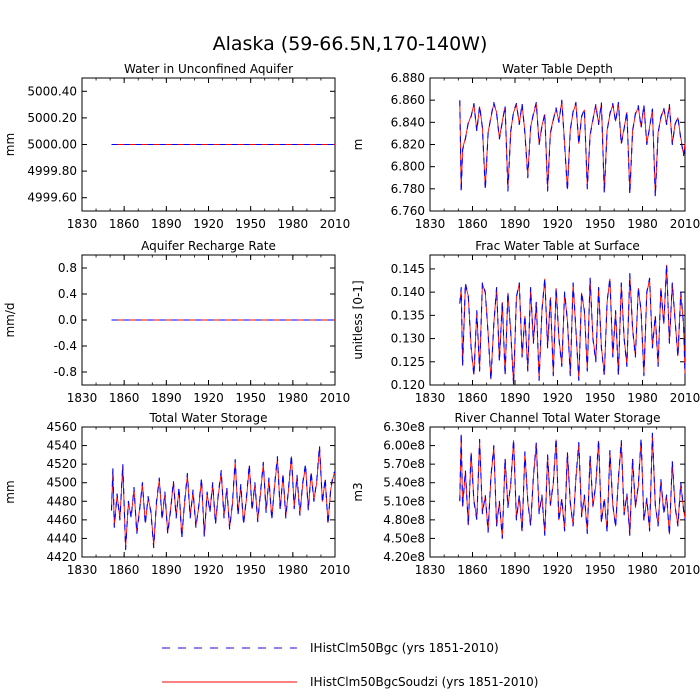 Image resolution: width=700 pixels, height=700 pixels. I want to click on y-tick-label: 5000.00, so click(52, 145).